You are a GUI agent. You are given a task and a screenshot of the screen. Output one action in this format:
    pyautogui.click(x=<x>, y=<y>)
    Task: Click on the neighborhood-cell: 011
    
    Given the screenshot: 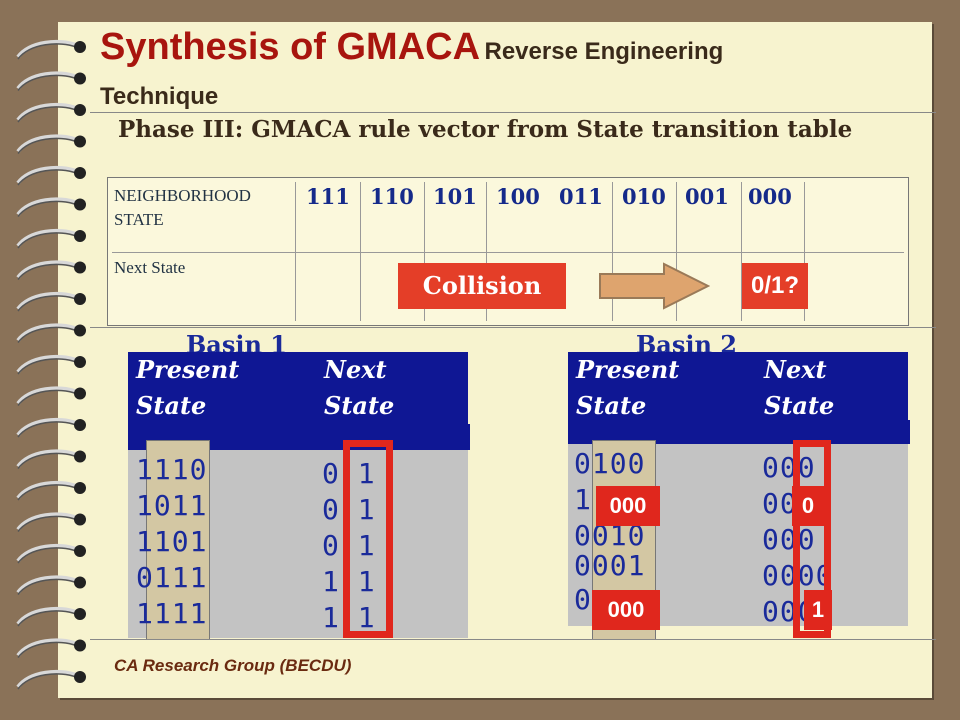 What is the action you would take?
    pyautogui.click(x=581, y=196)
    